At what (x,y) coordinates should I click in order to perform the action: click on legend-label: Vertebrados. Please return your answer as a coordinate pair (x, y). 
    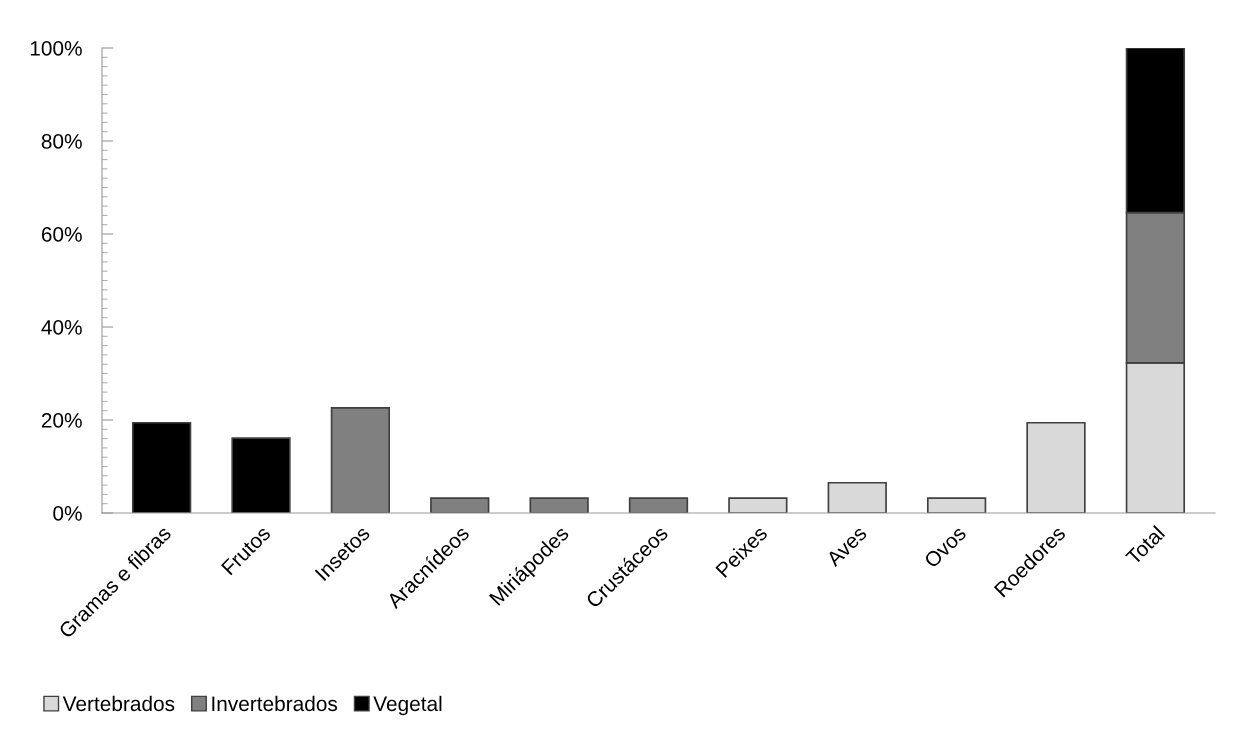
    Looking at the image, I should click on (118, 703).